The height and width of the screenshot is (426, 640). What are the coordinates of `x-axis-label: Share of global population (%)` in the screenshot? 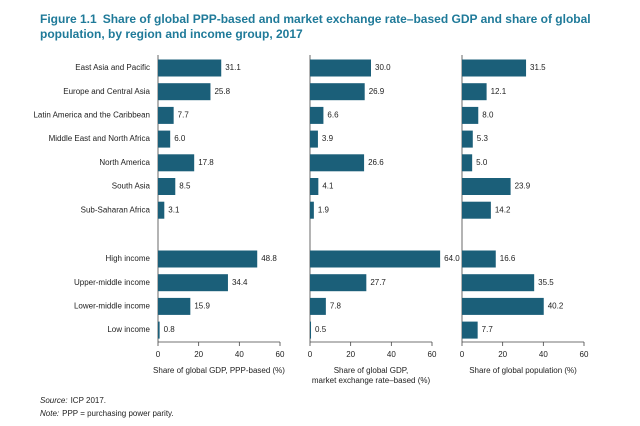 It's located at (523, 370).